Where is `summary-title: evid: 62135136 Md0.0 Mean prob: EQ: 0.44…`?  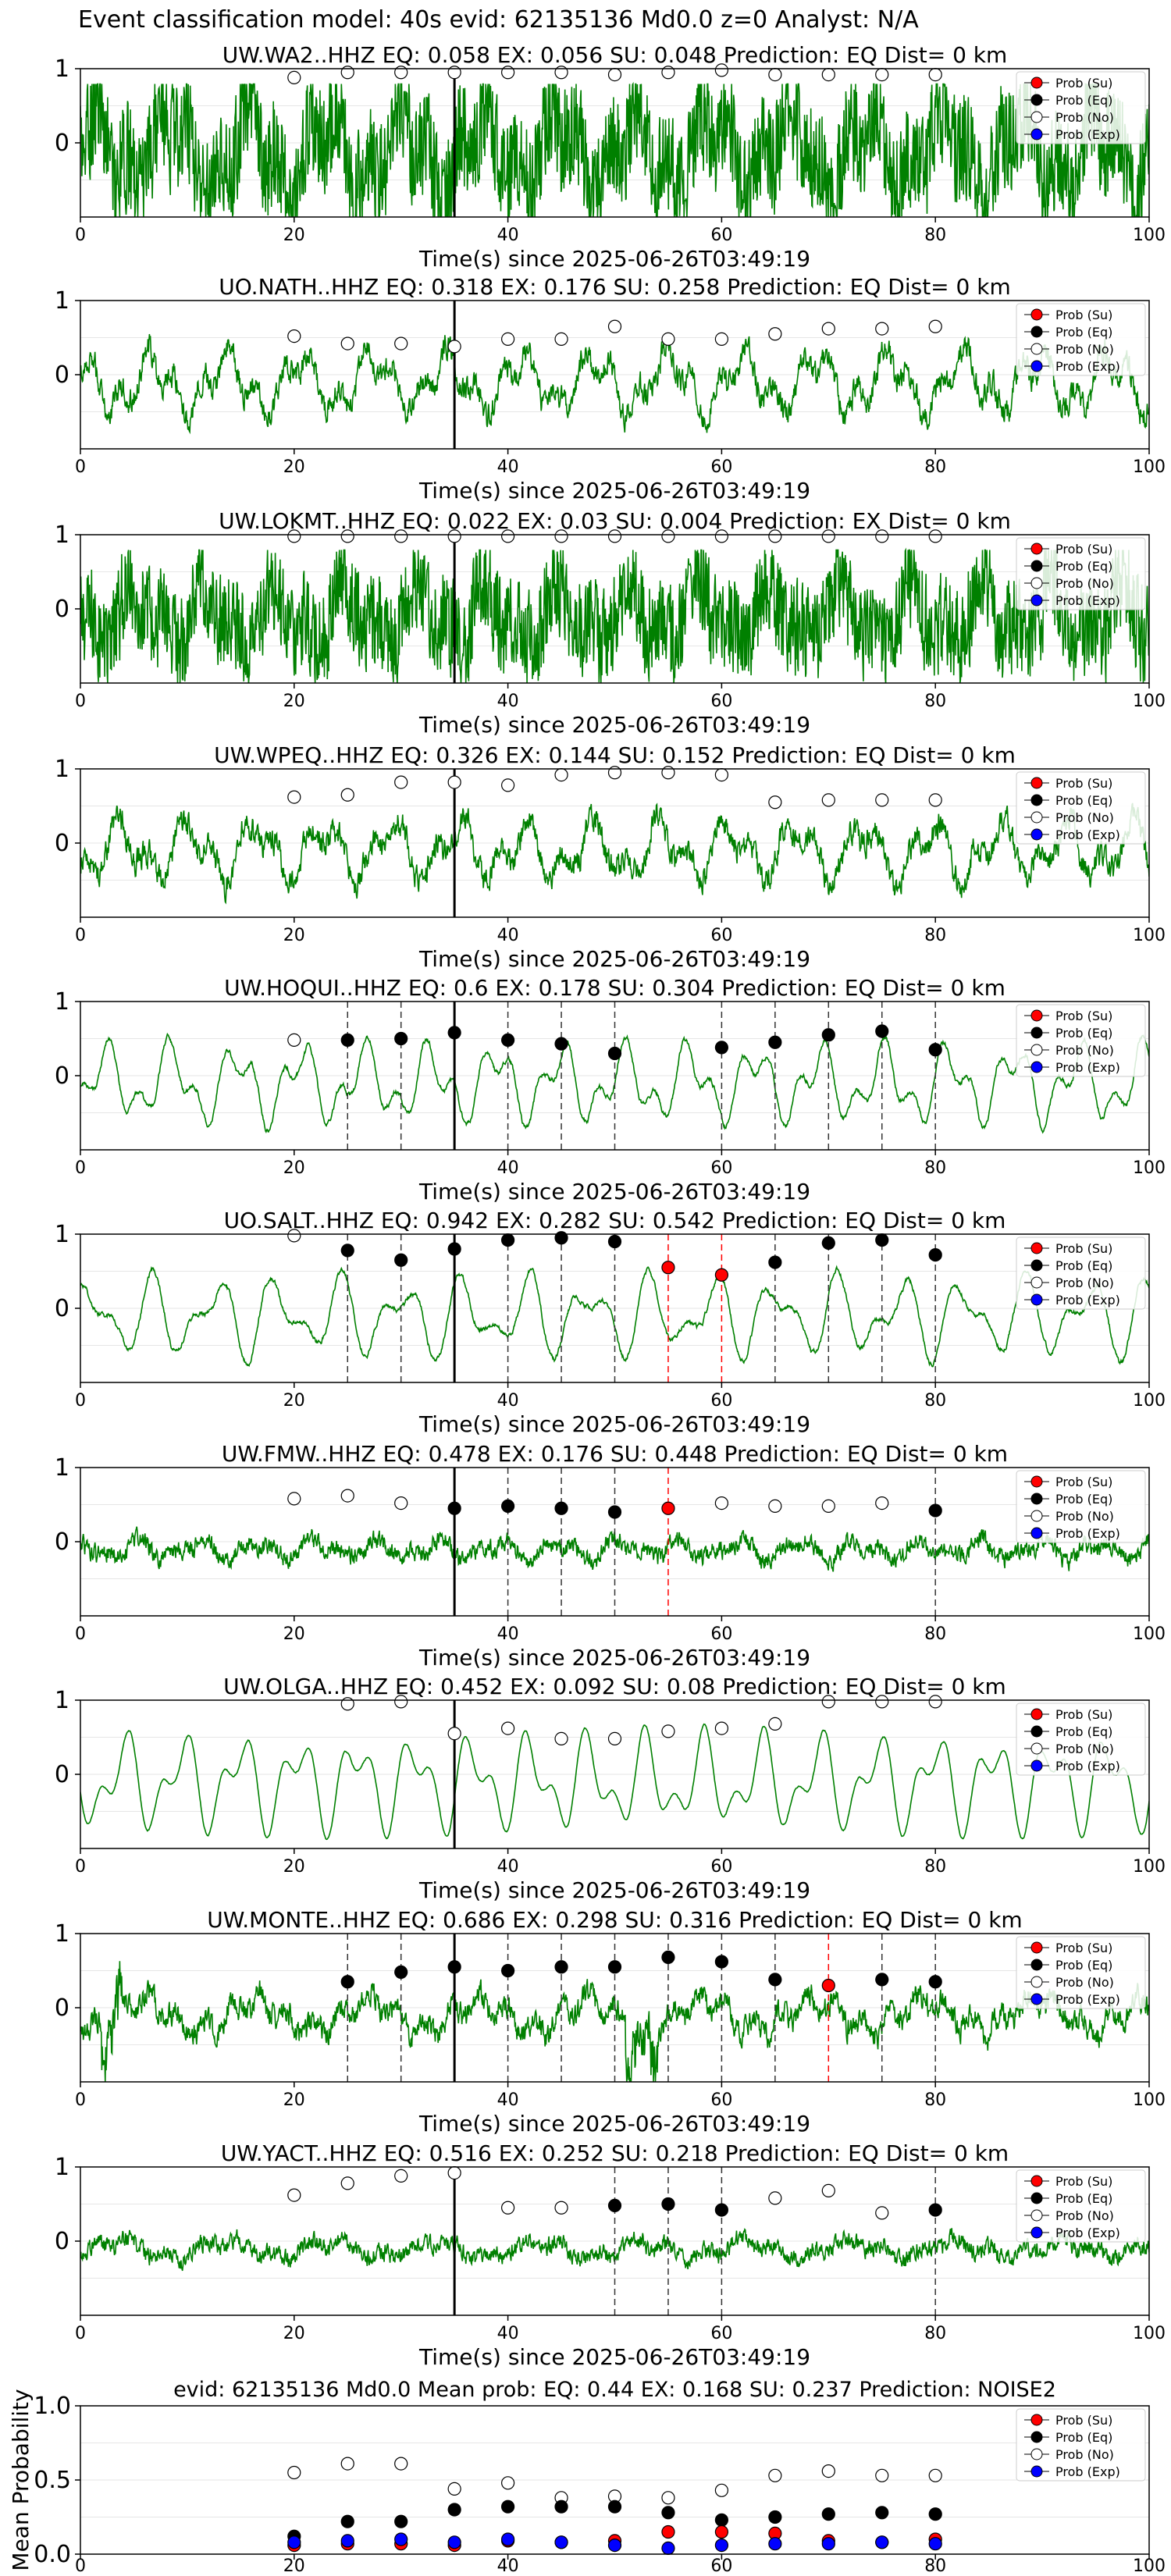
summary-title: evid: 62135136 Md0.0 Mean prob: EQ: 0.44… is located at coordinates (614, 2390).